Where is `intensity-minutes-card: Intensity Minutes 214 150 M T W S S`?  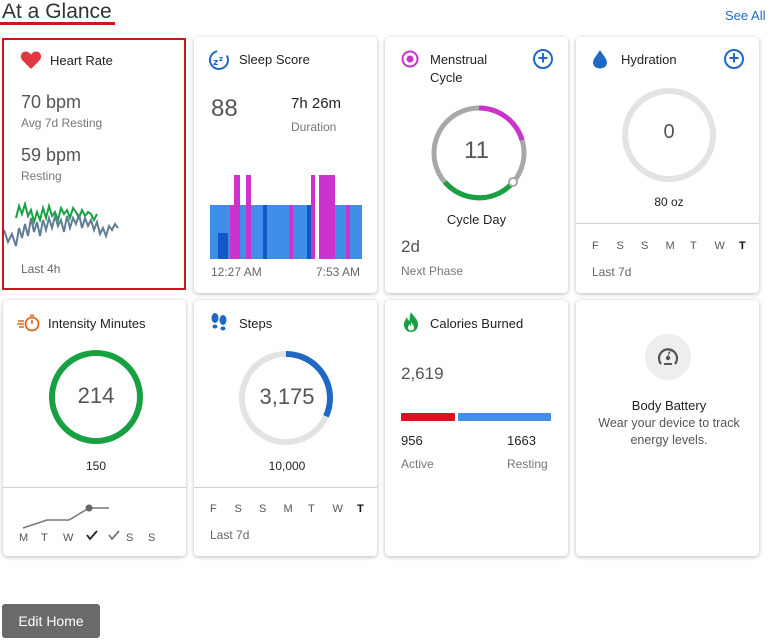 intensity-minutes-card: Intensity Minutes 214 150 M T W S S is located at coordinates (94, 428).